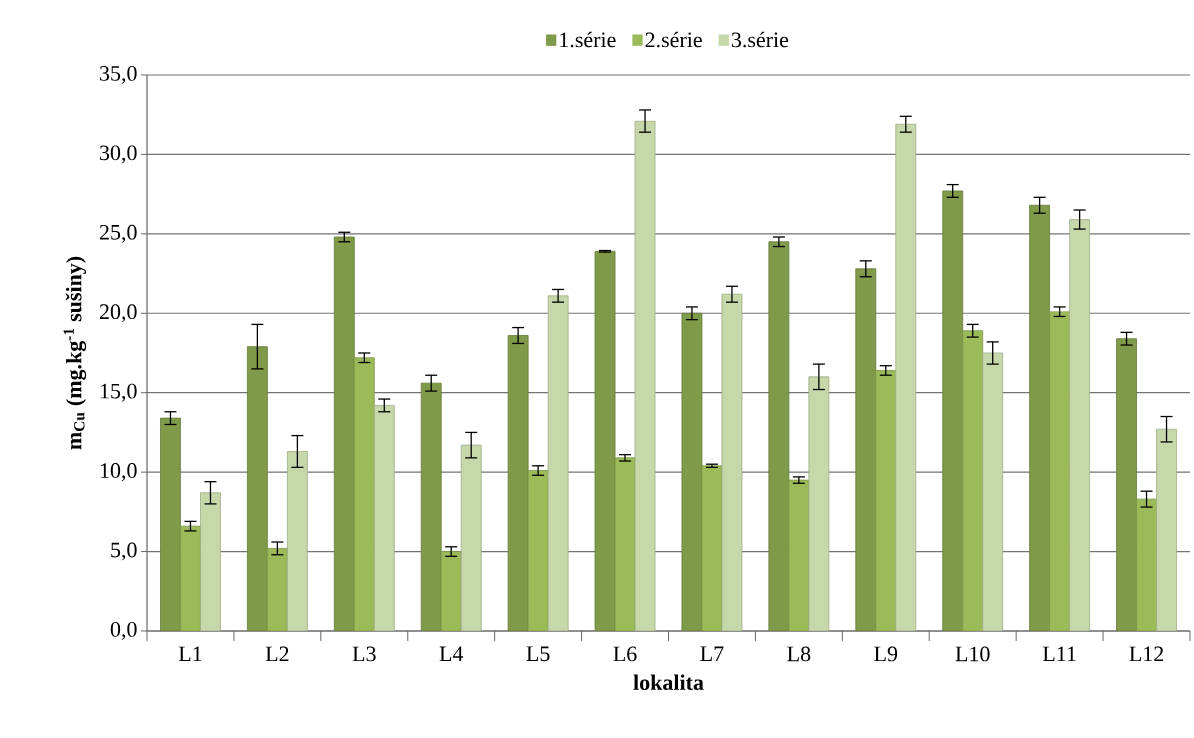 This screenshot has width=1194, height=738. I want to click on x-tick-label: L2, so click(277, 654).